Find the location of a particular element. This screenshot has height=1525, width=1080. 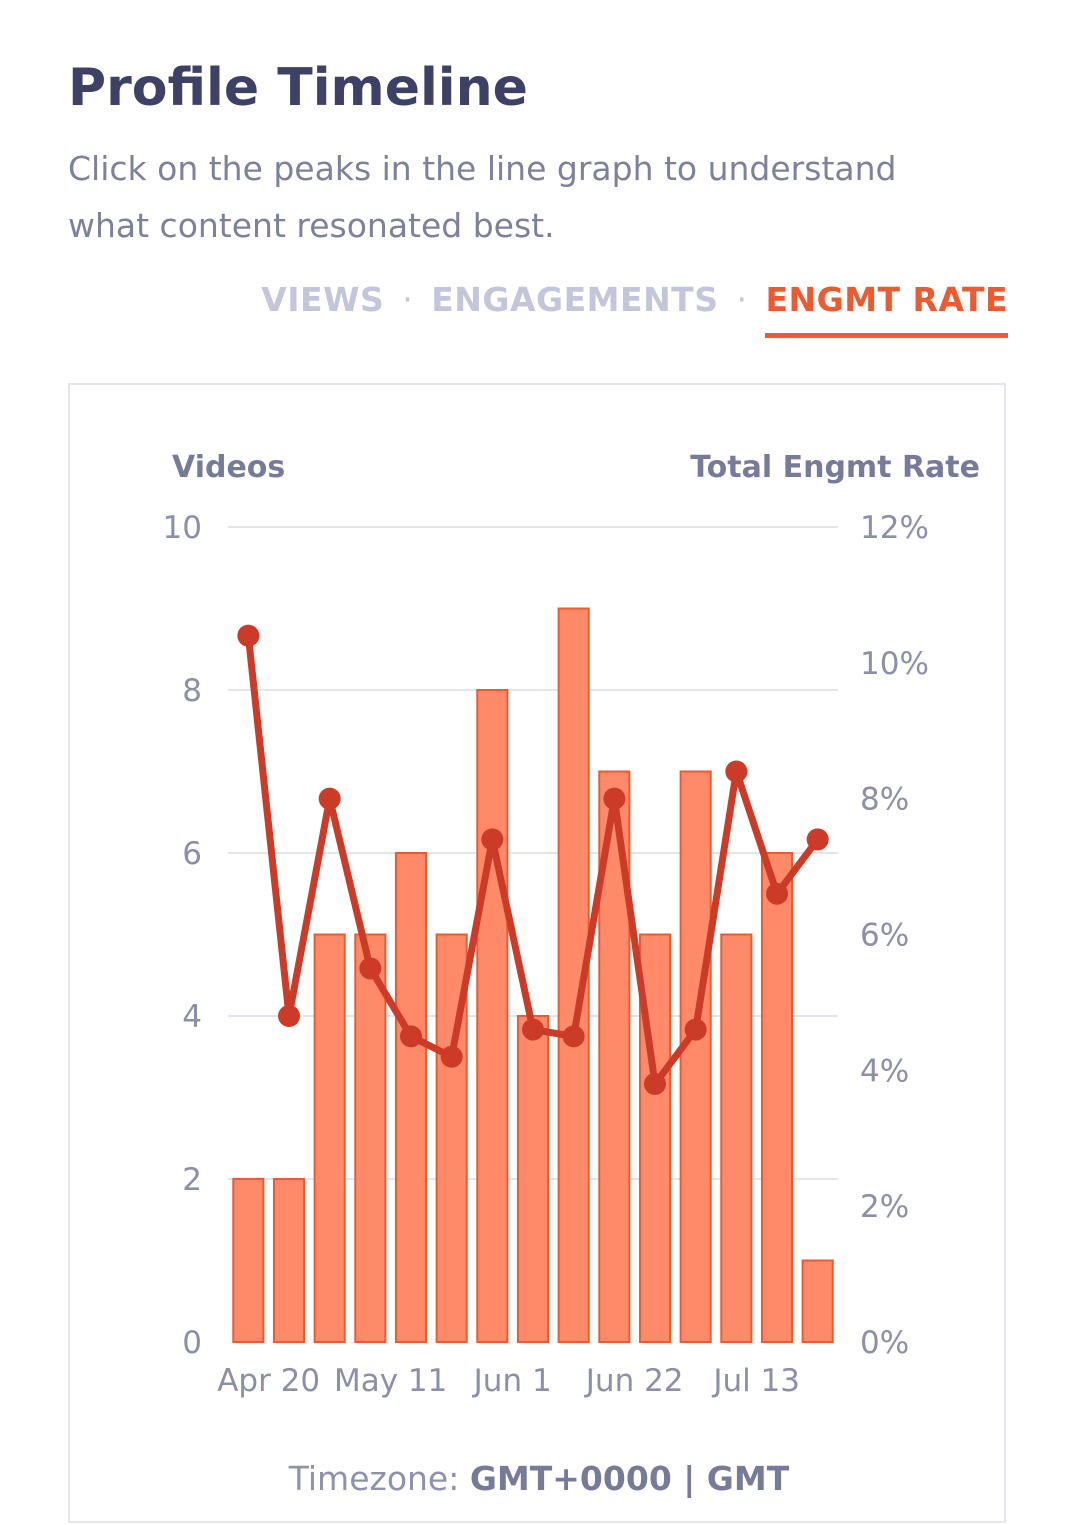

left-tick-label: 2 is located at coordinates (192, 1180).